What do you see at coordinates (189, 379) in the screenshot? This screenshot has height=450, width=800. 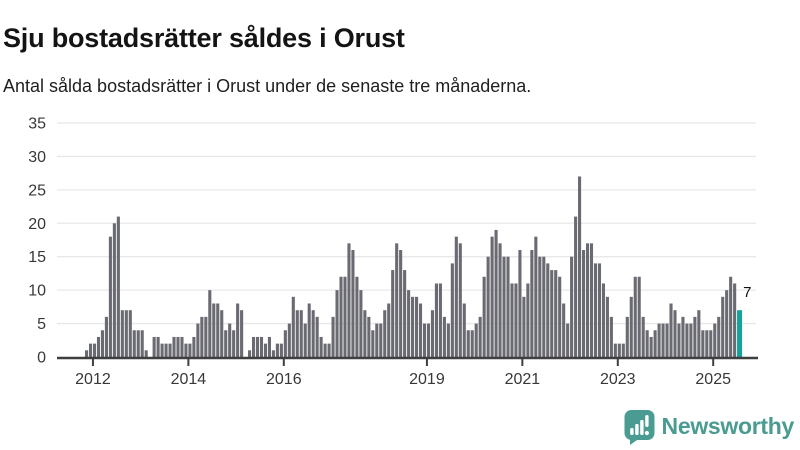 I see `x-axis-tick-label: 2014` at bounding box center [189, 379].